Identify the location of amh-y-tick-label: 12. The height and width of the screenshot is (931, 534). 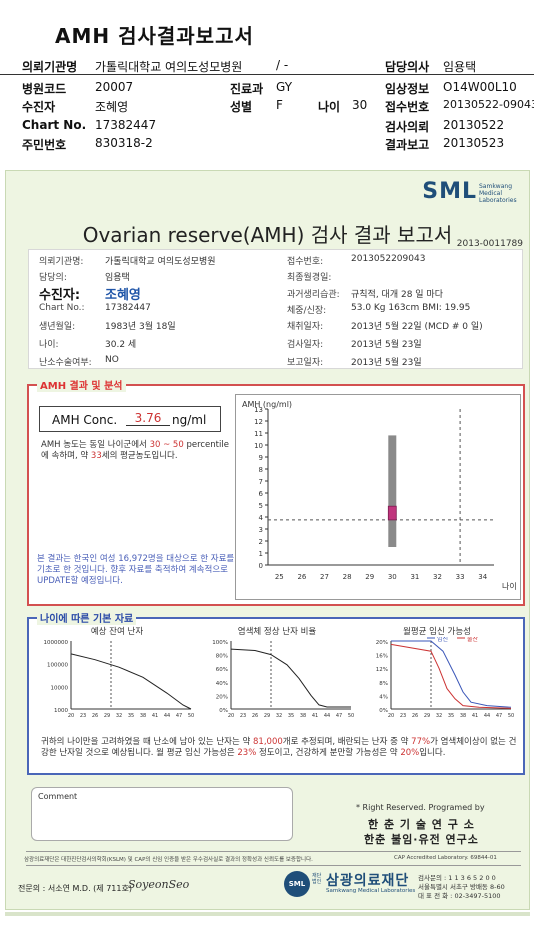
(258, 422).